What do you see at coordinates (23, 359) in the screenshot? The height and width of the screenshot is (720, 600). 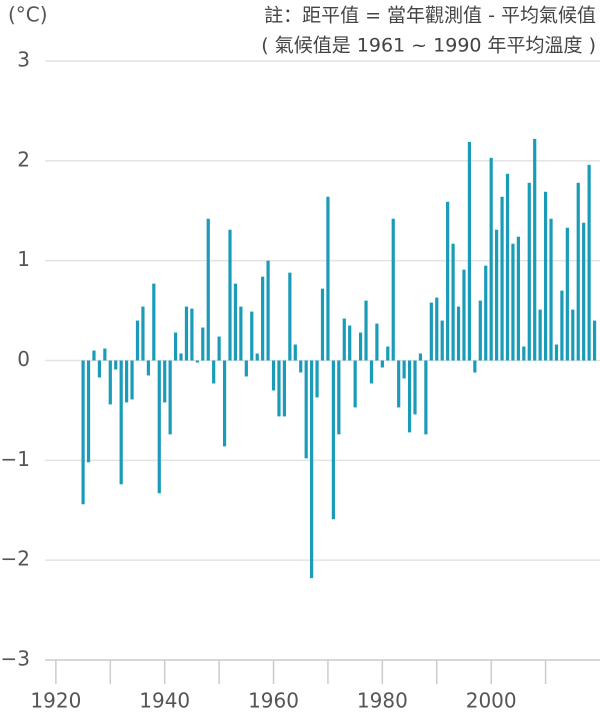 I see `y-tick-label: 0` at bounding box center [23, 359].